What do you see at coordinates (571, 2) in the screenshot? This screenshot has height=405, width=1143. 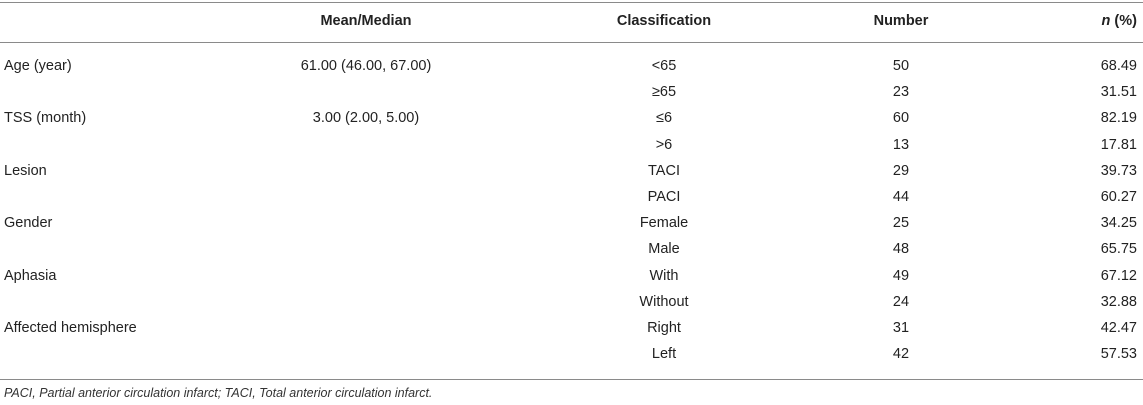 I see `top-rule` at bounding box center [571, 2].